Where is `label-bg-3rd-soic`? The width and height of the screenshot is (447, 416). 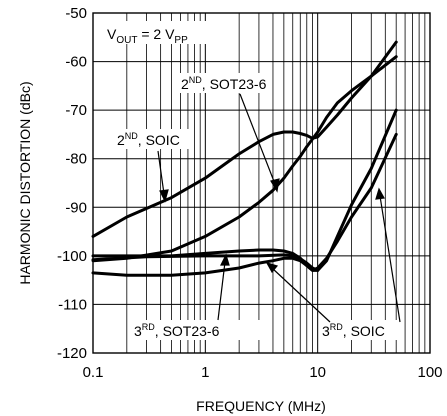 label-bg-3rd-soic is located at coordinates (361, 330).